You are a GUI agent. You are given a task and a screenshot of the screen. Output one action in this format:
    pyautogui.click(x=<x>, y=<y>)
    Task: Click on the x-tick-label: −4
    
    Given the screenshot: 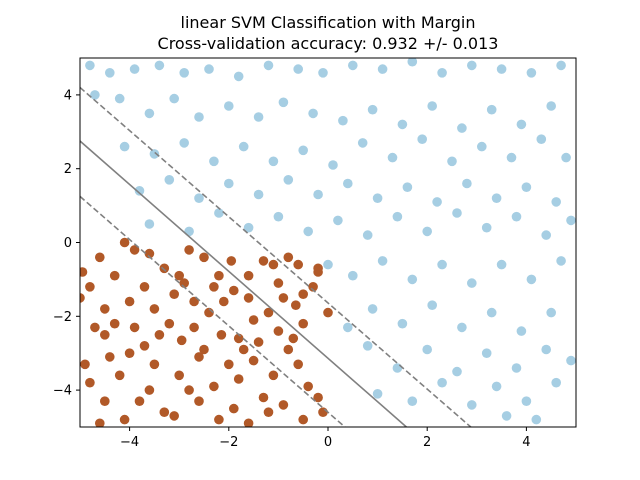 What is the action you would take?
    pyautogui.click(x=129, y=442)
    